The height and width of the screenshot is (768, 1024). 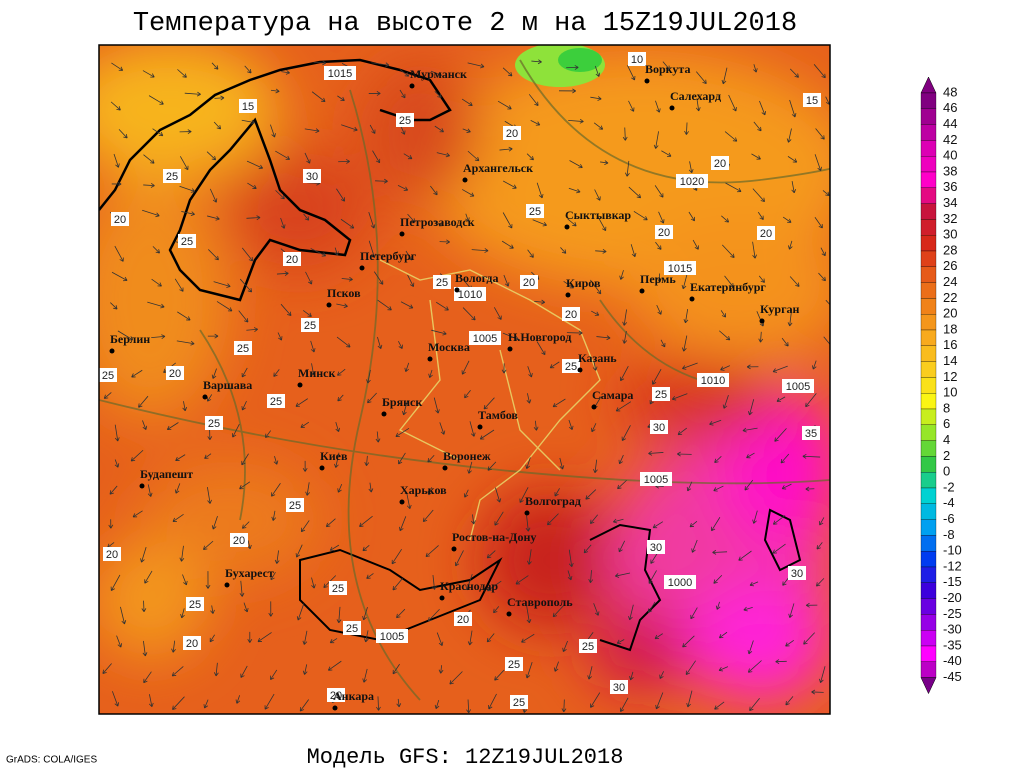 I want to click on city-label: Воронеж, so click(x=467, y=456).